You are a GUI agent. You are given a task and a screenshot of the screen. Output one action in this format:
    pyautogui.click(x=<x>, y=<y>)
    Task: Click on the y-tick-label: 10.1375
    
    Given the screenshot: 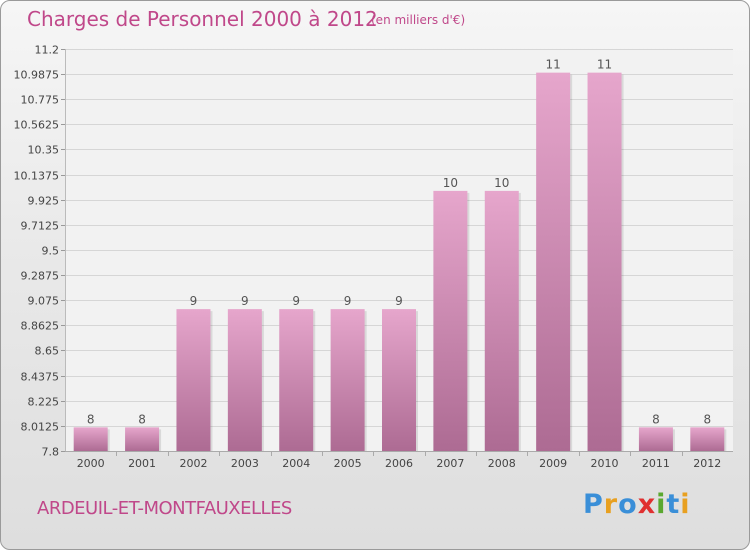 What is the action you would take?
    pyautogui.click(x=37, y=176)
    